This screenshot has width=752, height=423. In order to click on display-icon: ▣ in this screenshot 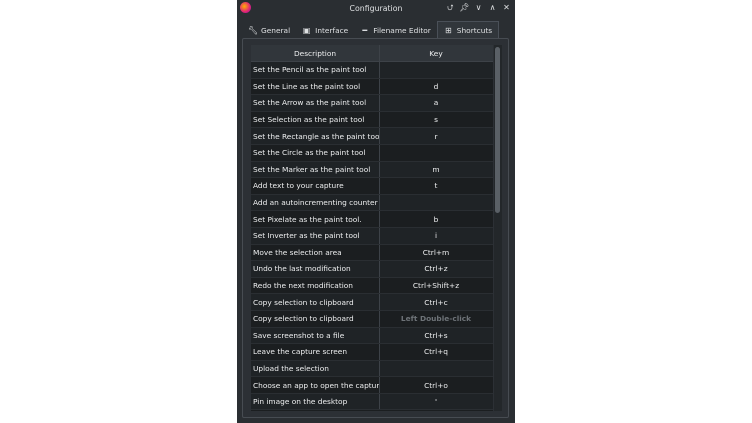, I will do `click(306, 30)`.